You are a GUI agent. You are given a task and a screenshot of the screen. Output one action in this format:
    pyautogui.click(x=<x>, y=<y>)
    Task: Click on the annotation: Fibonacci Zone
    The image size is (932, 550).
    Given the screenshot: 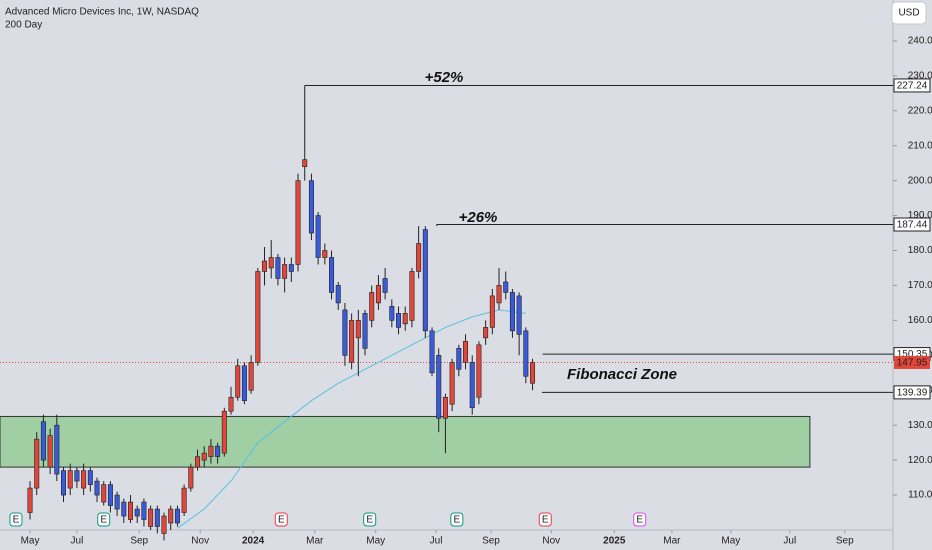 What is the action you would take?
    pyautogui.click(x=622, y=374)
    